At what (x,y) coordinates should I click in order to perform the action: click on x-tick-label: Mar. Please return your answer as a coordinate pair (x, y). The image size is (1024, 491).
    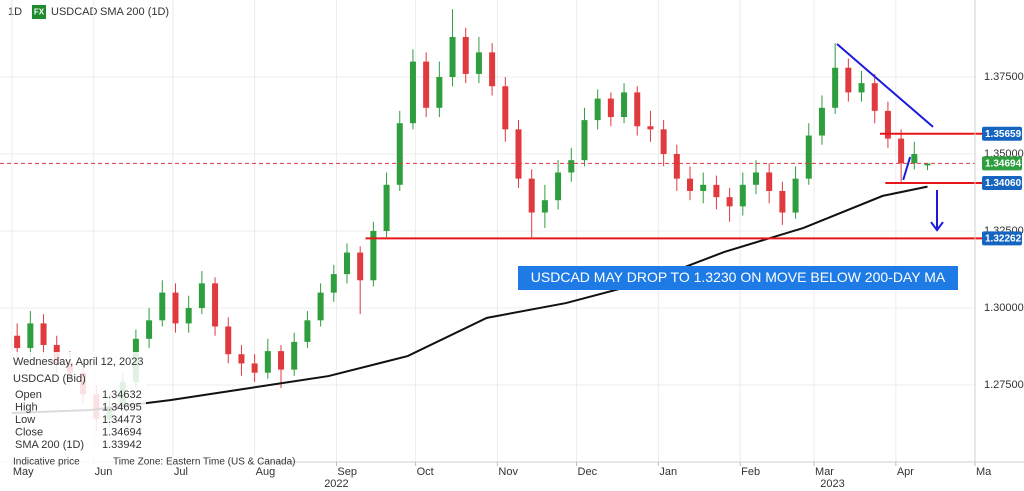
    Looking at the image, I should click on (824, 472).